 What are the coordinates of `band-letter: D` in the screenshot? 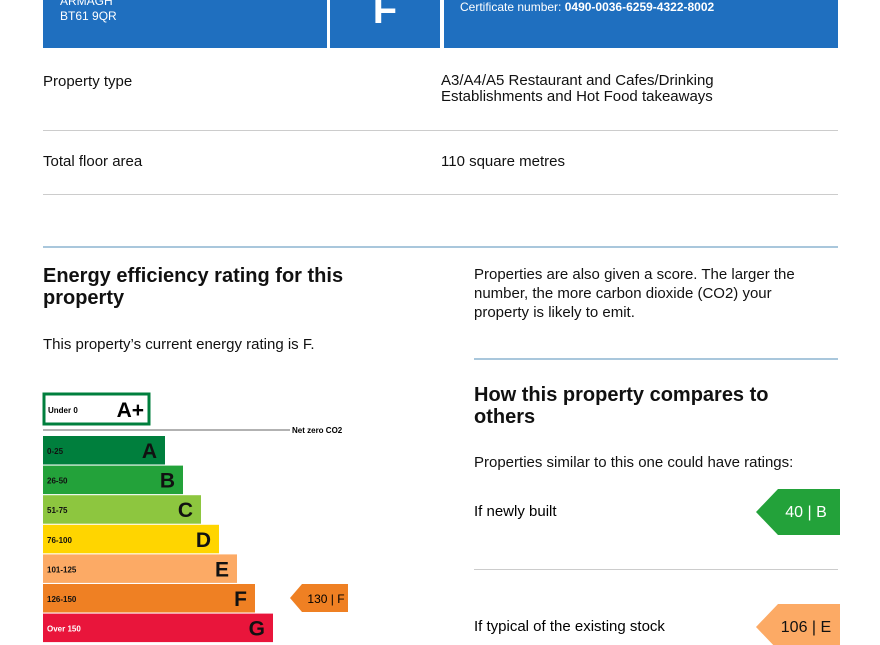 It's located at (203, 540).